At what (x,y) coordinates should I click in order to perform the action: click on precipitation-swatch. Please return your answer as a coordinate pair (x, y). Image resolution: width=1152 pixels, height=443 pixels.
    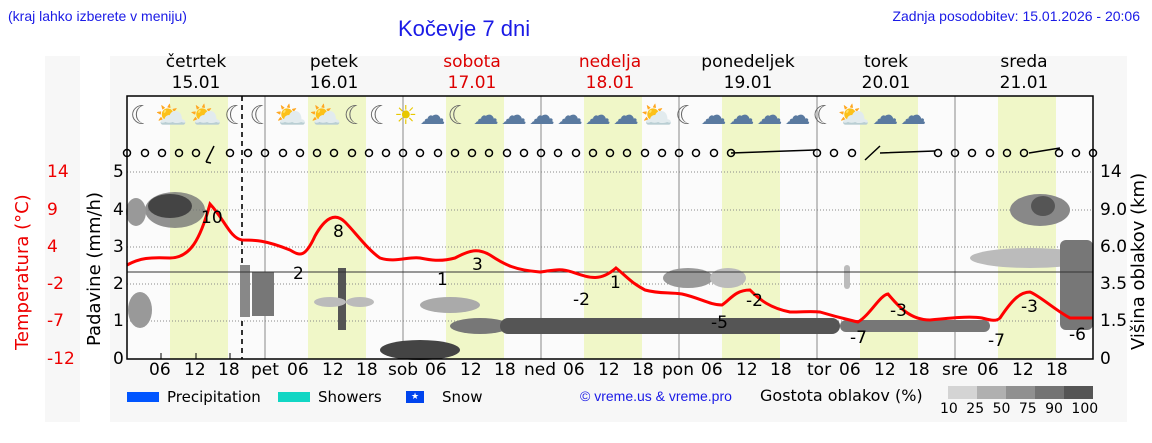
    Looking at the image, I should click on (143, 397).